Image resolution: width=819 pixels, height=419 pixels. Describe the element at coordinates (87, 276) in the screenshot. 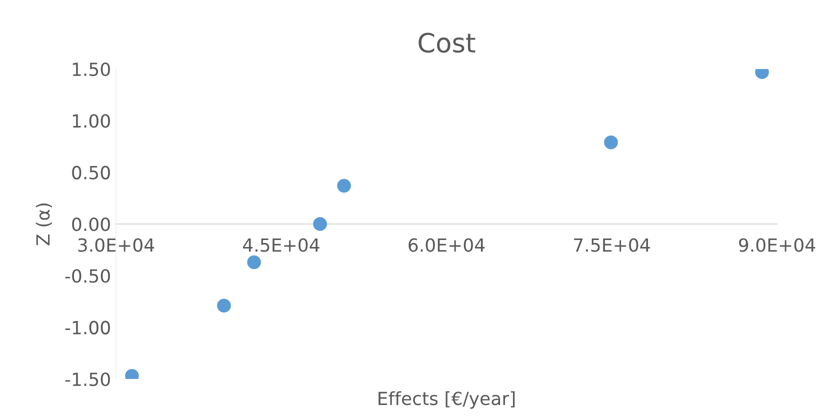

I see `y-tick-label: -0.50` at that location.